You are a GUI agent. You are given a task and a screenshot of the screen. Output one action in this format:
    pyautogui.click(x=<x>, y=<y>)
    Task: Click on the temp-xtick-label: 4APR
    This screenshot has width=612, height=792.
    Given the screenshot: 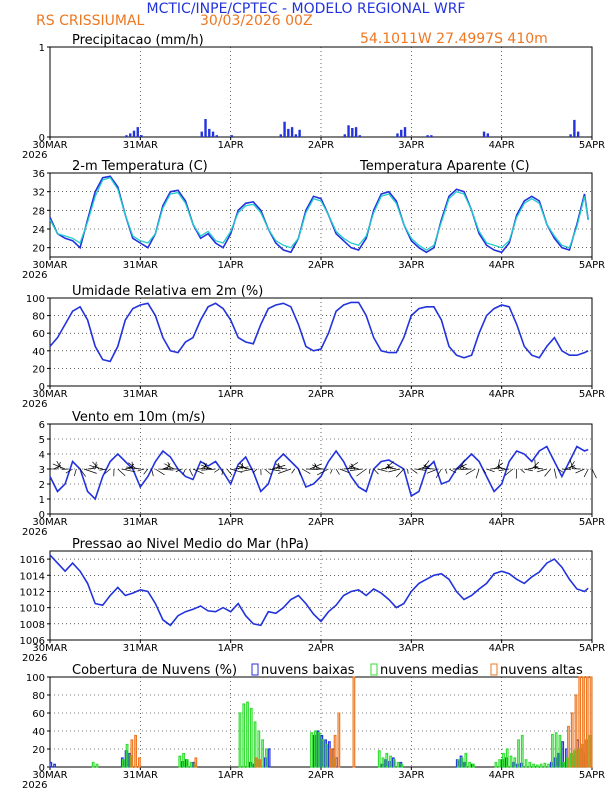 What is the action you would take?
    pyautogui.click(x=502, y=265)
    